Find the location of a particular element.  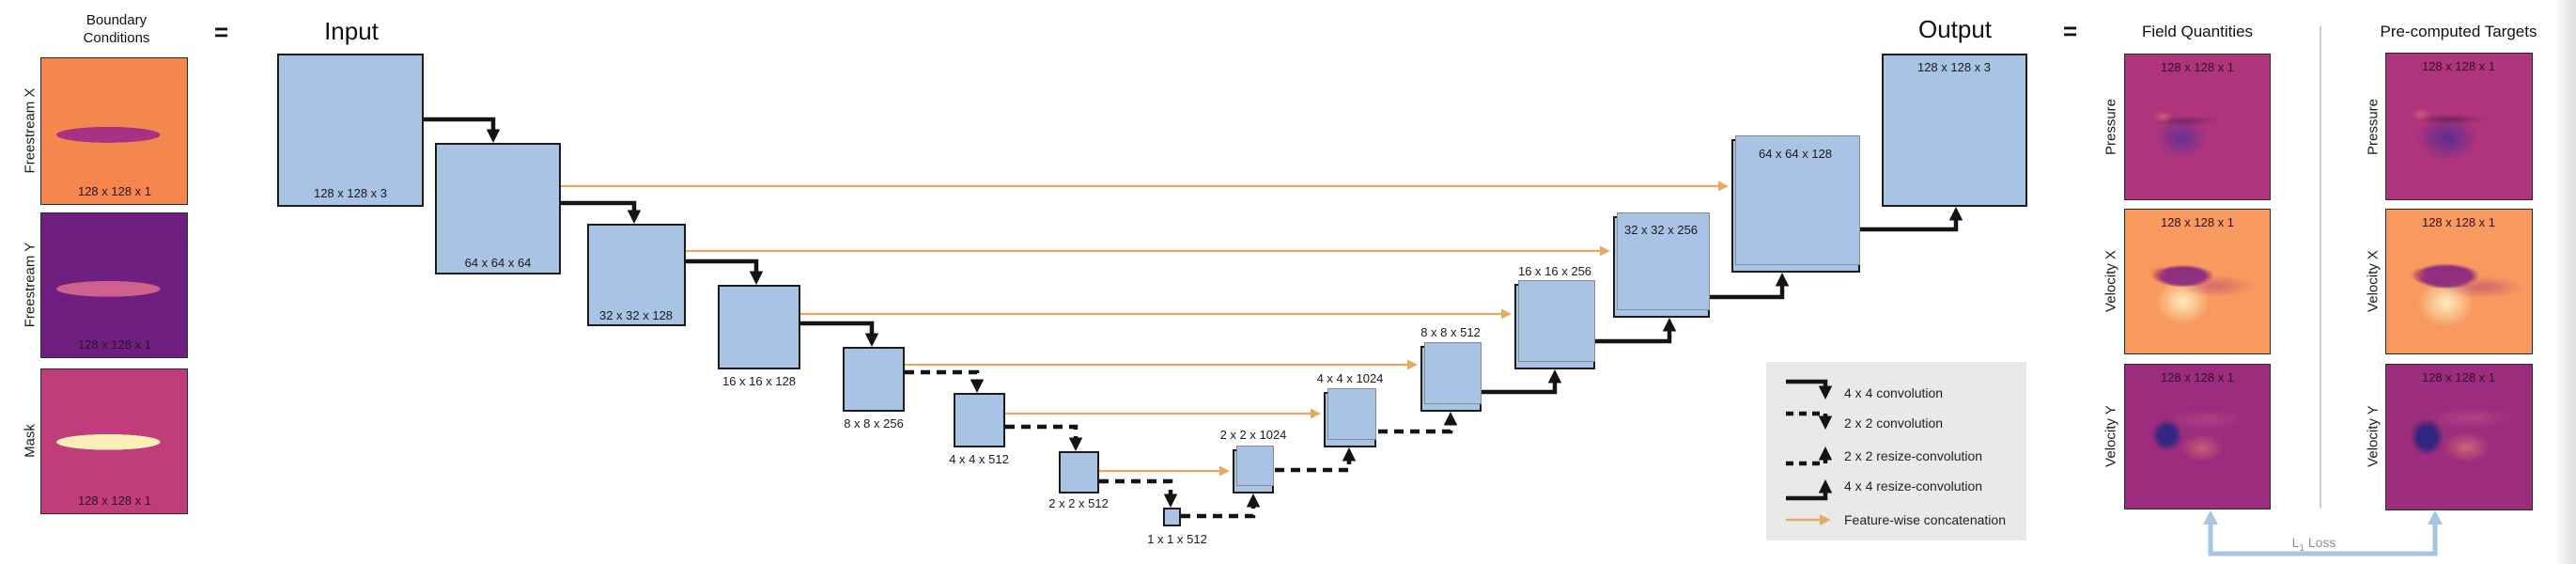

unet-box-input-dims: 128 x 128 x 3 is located at coordinates (351, 193).